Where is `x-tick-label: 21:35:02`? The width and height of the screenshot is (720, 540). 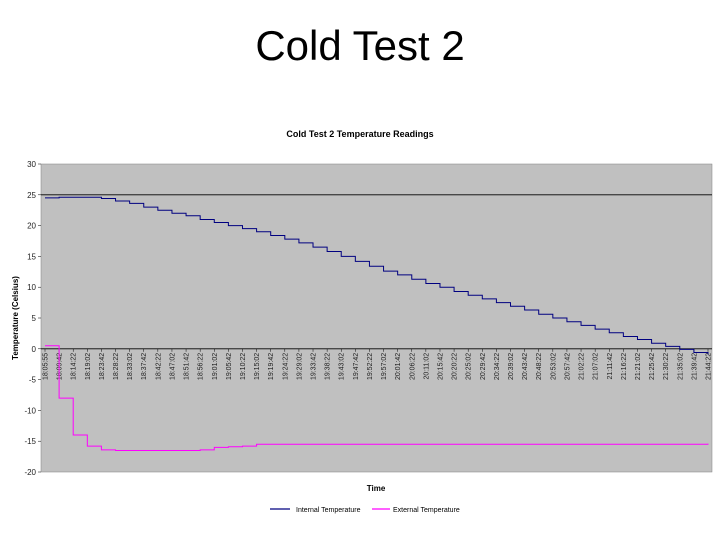 x-tick-label: 21:35:02 is located at coordinates (680, 366).